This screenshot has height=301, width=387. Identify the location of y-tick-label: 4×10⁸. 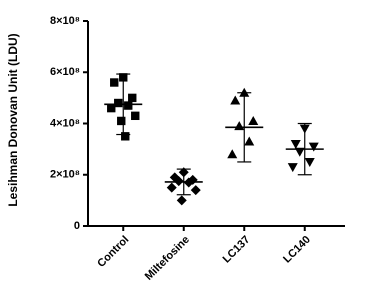
(65, 123).